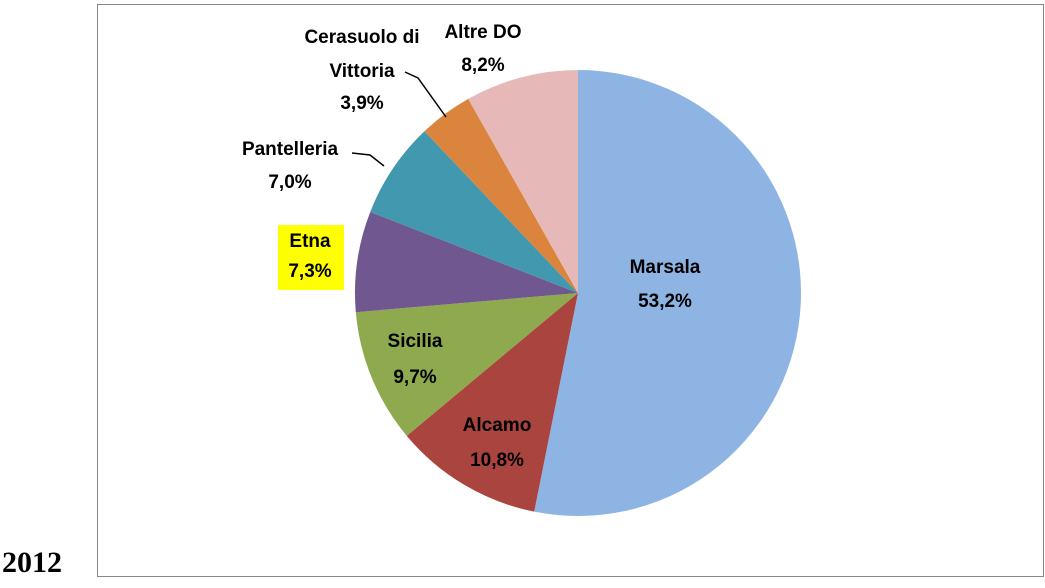  Describe the element at coordinates (497, 425) in the screenshot. I see `slice-label: Alcamo` at that location.